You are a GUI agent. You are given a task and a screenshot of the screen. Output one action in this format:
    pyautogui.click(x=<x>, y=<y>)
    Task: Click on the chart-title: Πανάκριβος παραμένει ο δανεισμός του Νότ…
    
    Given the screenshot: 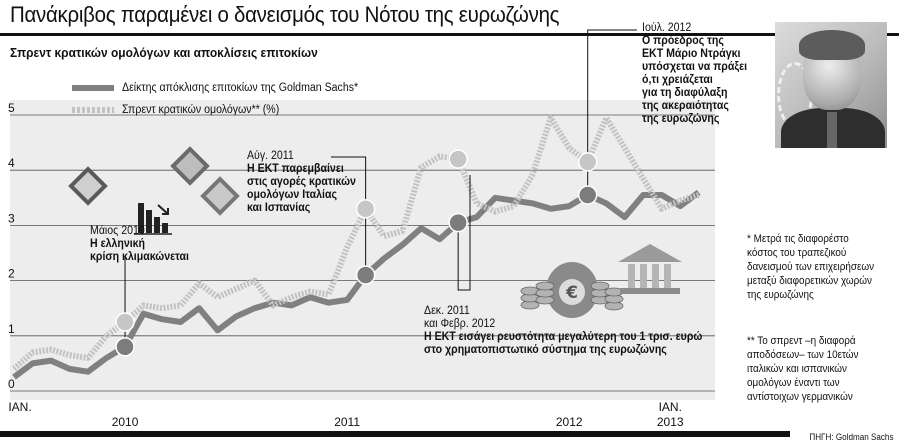 What is the action you would take?
    pyautogui.click(x=285, y=14)
    